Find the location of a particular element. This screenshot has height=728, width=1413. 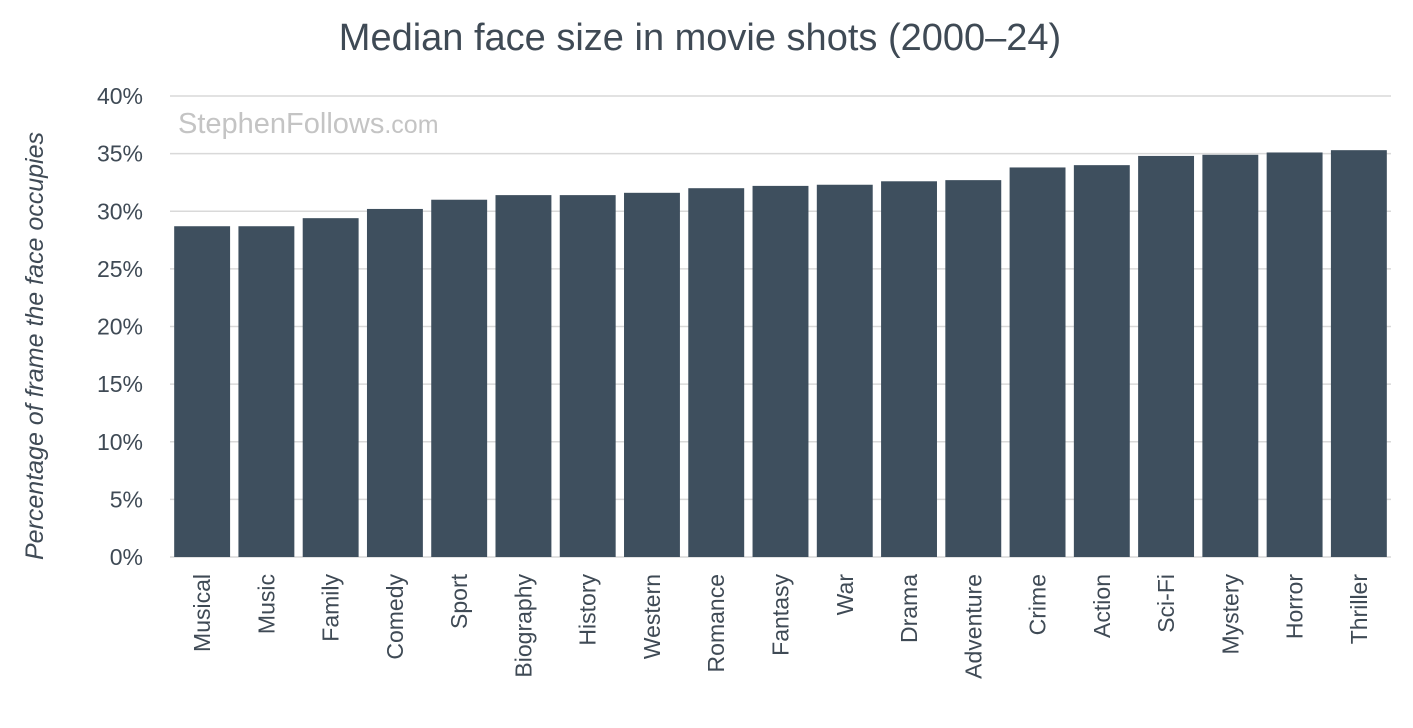

bar-thriller is located at coordinates (1358, 354).